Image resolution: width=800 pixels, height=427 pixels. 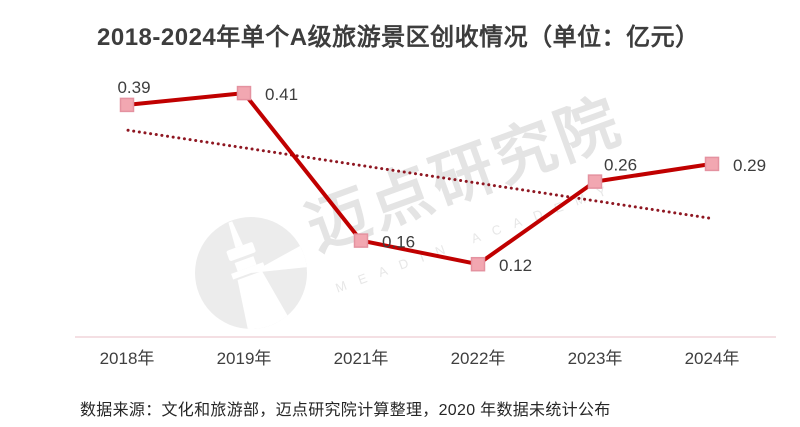 I want to click on data-point-label: 0.12, so click(x=515, y=265).